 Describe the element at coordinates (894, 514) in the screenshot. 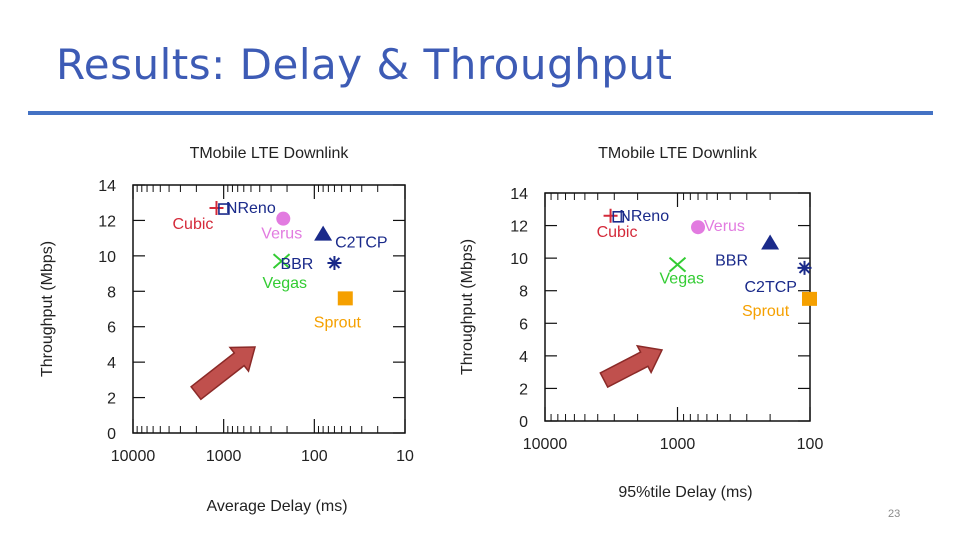

I see `page-number: 23` at that location.